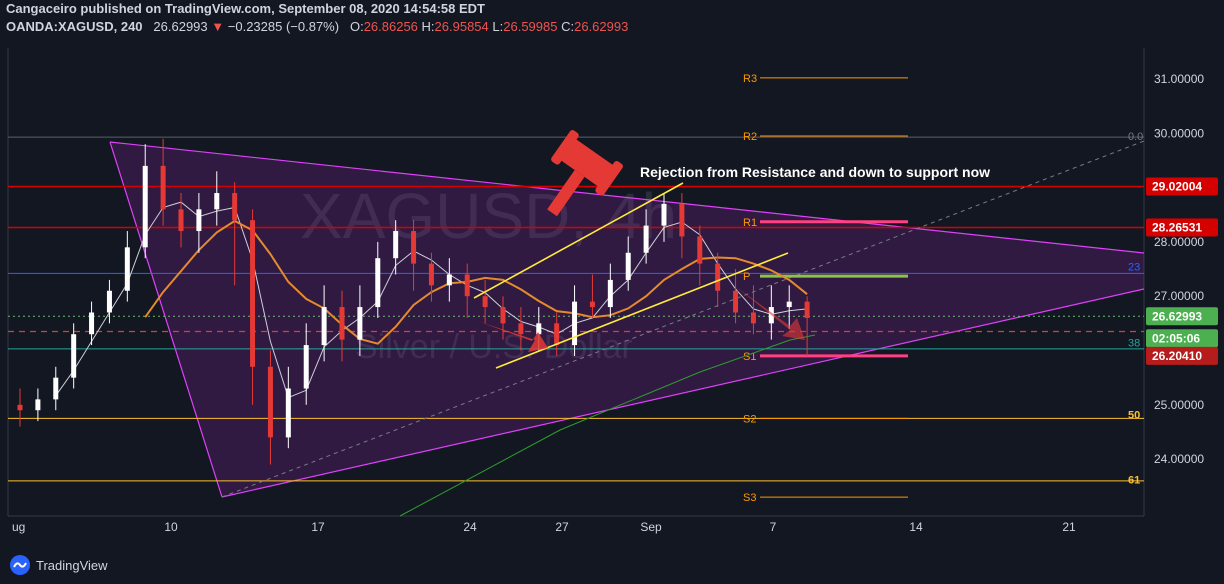 This screenshot has width=1224, height=584. I want to click on x-tick-label: 24, so click(470, 527).